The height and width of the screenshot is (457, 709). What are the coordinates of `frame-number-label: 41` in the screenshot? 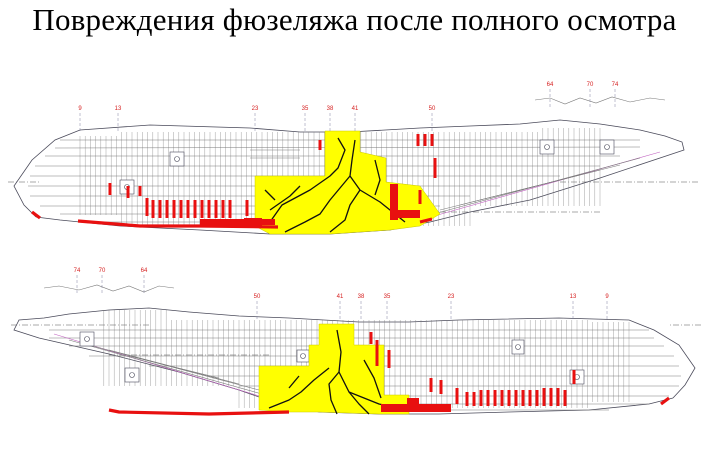 It's located at (340, 297).